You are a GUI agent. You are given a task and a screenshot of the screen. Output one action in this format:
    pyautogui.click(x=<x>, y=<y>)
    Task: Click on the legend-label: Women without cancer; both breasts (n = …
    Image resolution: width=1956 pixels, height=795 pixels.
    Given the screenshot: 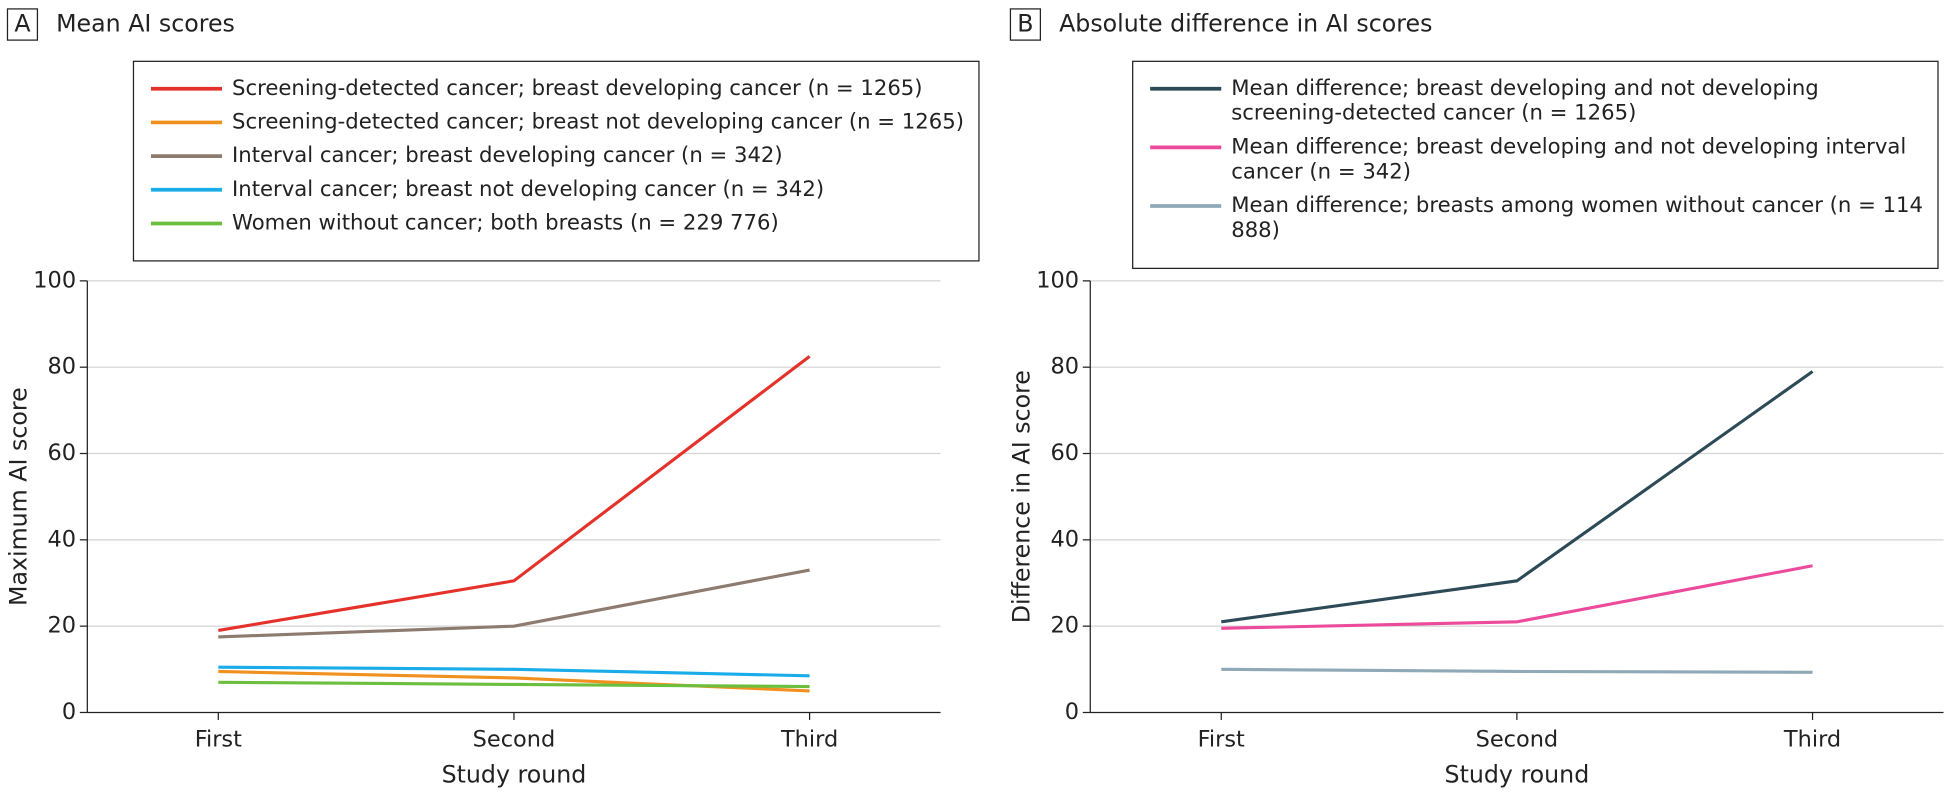 What is the action you would take?
    pyautogui.click(x=505, y=221)
    